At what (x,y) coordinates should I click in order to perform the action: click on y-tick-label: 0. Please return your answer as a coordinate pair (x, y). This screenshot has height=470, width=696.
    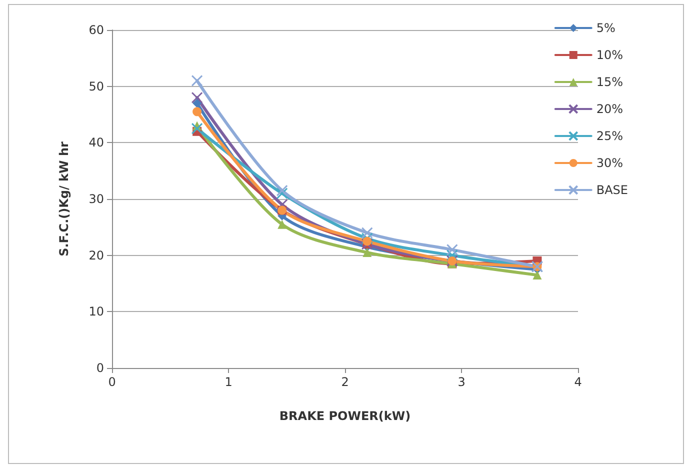
    Looking at the image, I should click on (100, 368).